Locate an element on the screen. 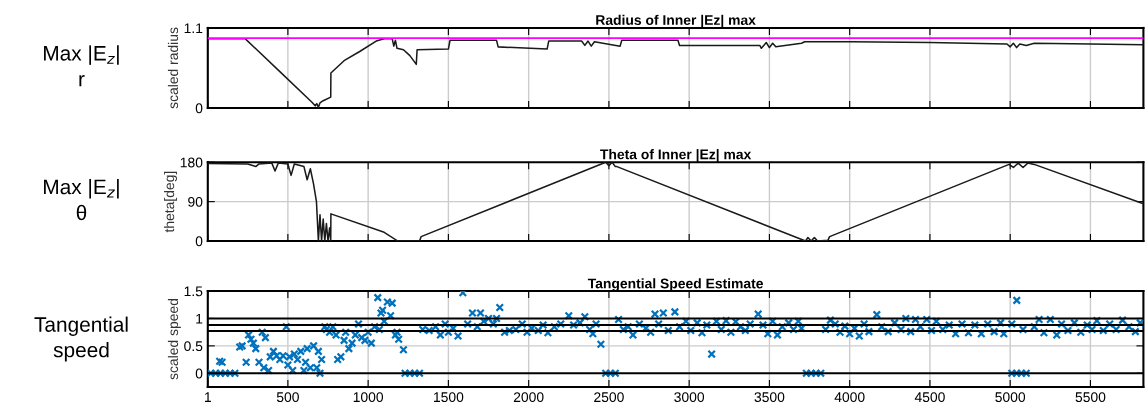  y-axis-title: theta[deg] is located at coordinates (170, 202).